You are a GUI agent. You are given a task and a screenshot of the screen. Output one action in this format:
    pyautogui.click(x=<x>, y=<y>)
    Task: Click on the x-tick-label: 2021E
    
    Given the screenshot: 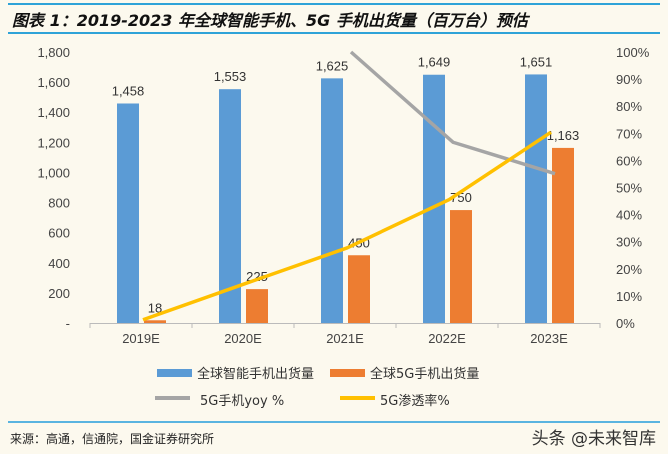 What is the action you would take?
    pyautogui.click(x=345, y=338)
    